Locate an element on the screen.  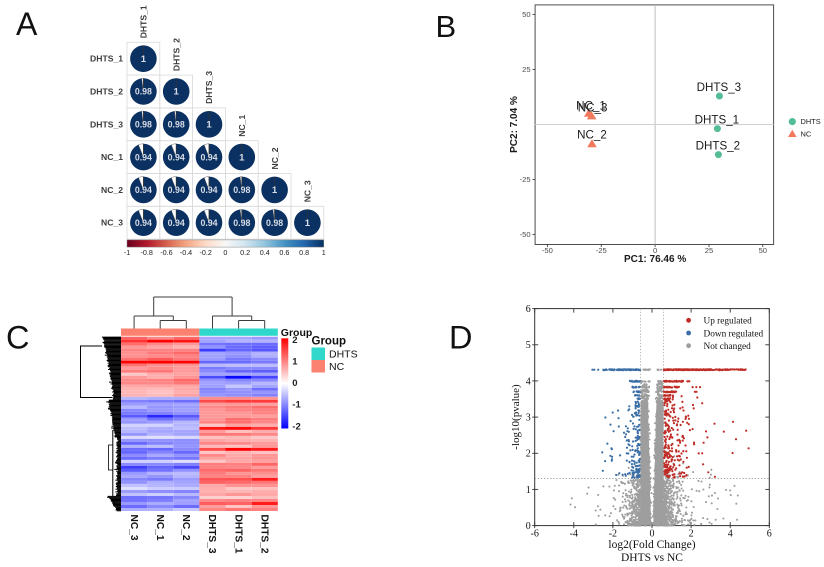
svg-text: -0.8 is located at coordinates (147, 252).